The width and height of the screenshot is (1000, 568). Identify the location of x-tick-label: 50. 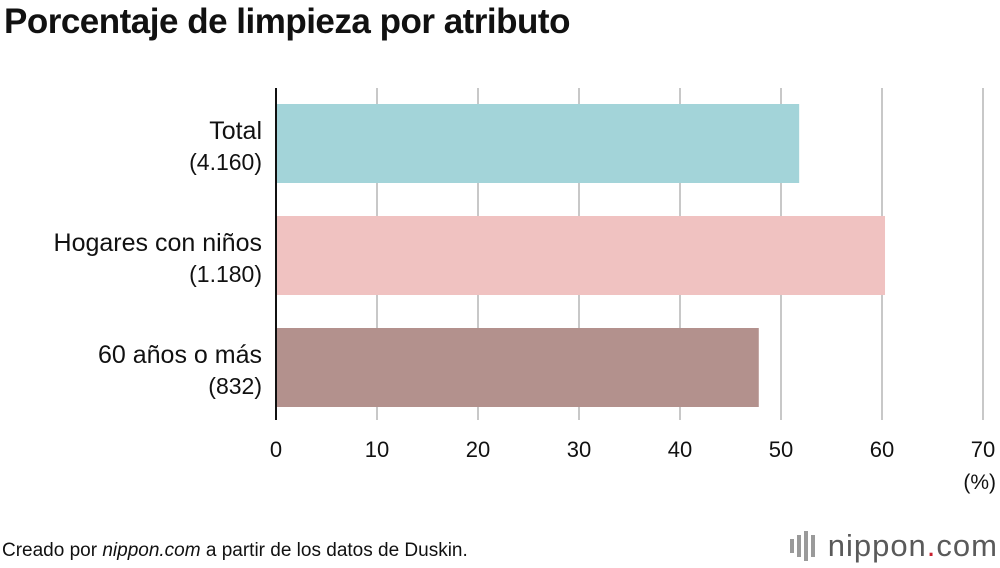
(781, 449).